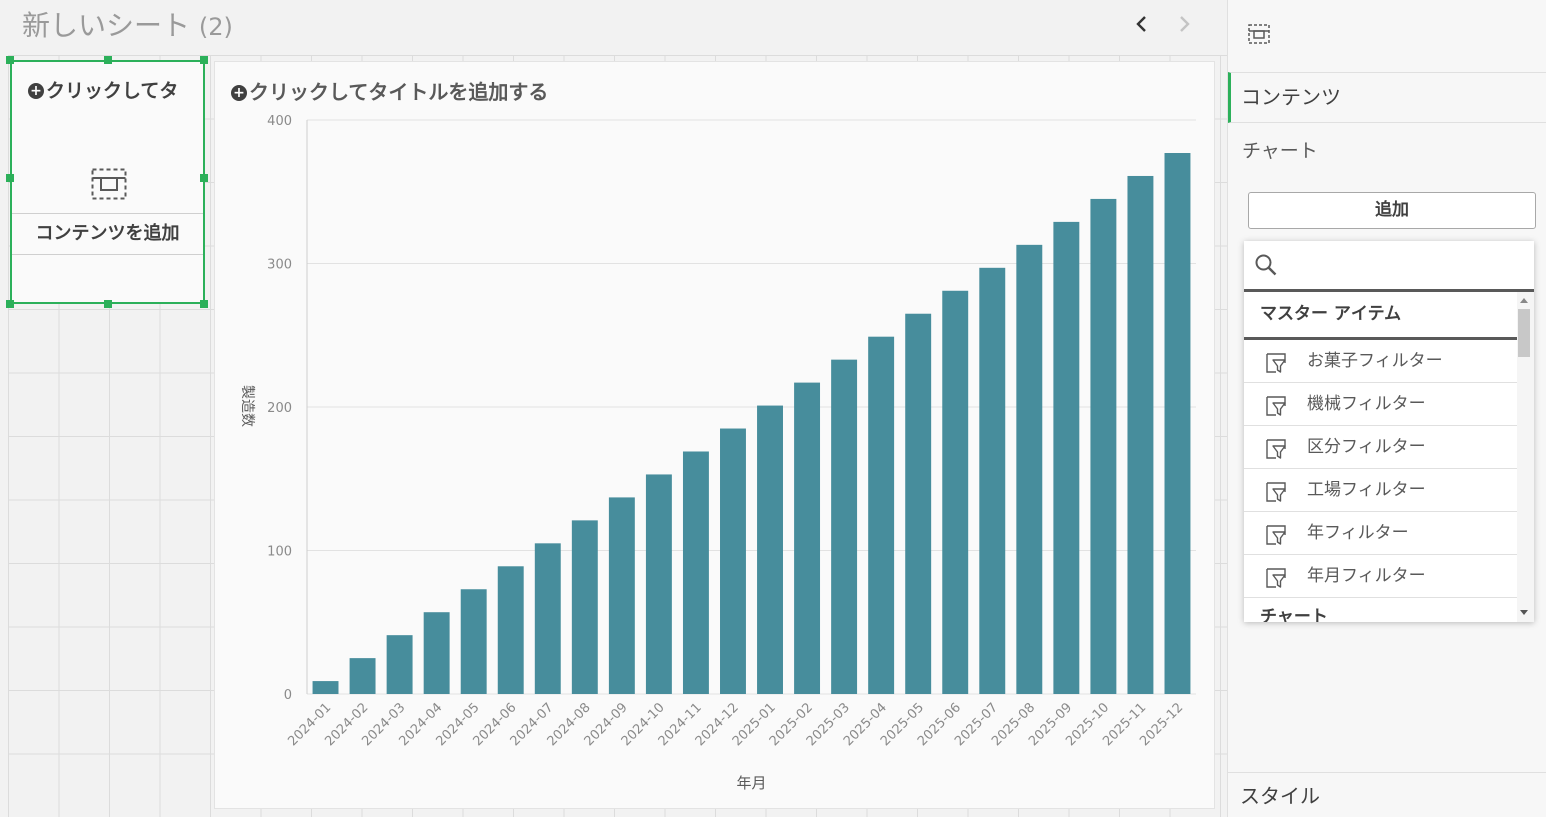 This screenshot has width=1546, height=817. What do you see at coordinates (1366, 490) in the screenshot?
I see `master-item-label: 工場フィルター` at bounding box center [1366, 490].